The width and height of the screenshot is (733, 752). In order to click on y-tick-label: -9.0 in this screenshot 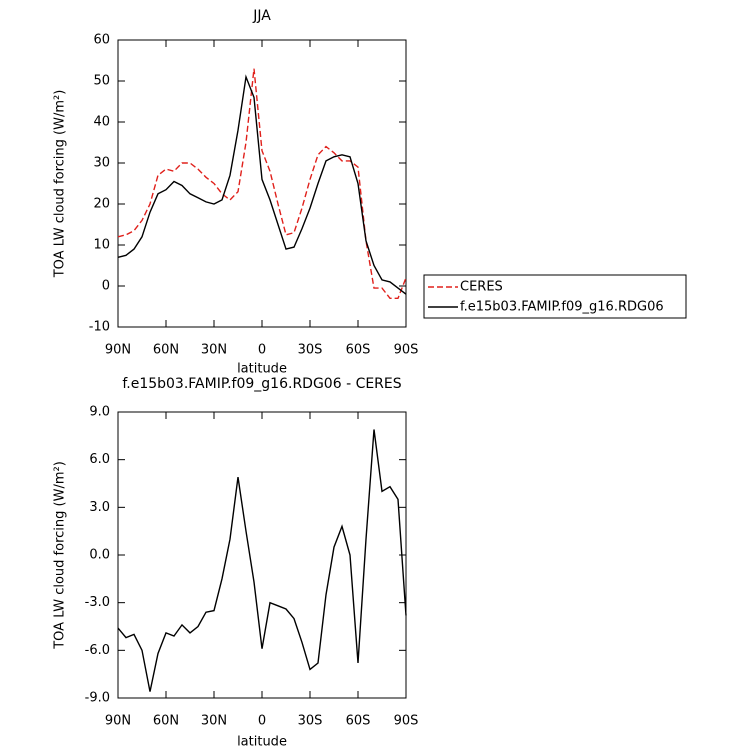, I will do `click(97, 698)`.